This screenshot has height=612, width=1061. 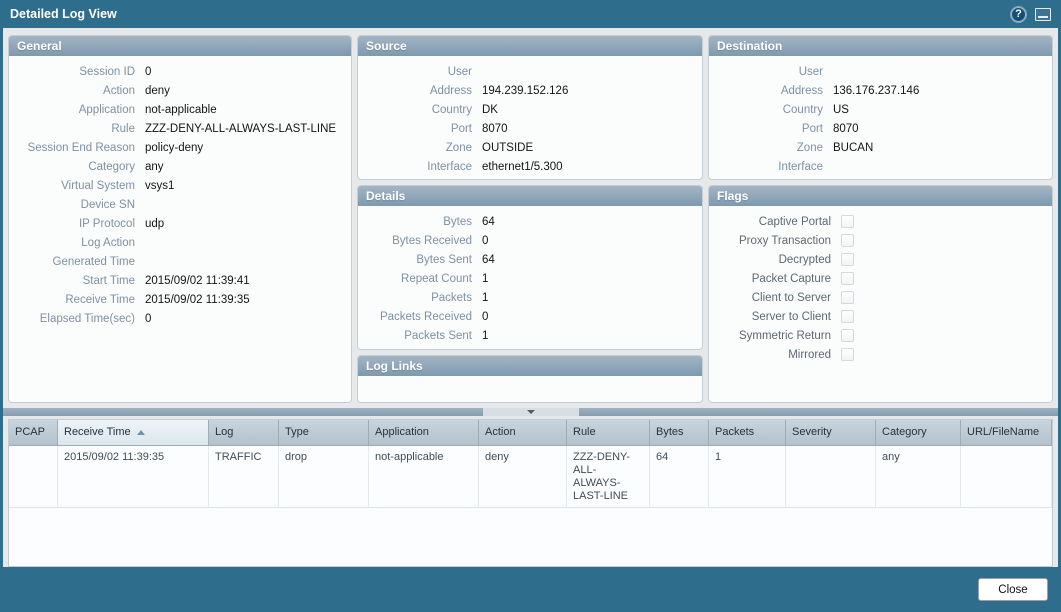 What do you see at coordinates (530, 196) in the screenshot?
I see `panel-details-header: Details` at bounding box center [530, 196].